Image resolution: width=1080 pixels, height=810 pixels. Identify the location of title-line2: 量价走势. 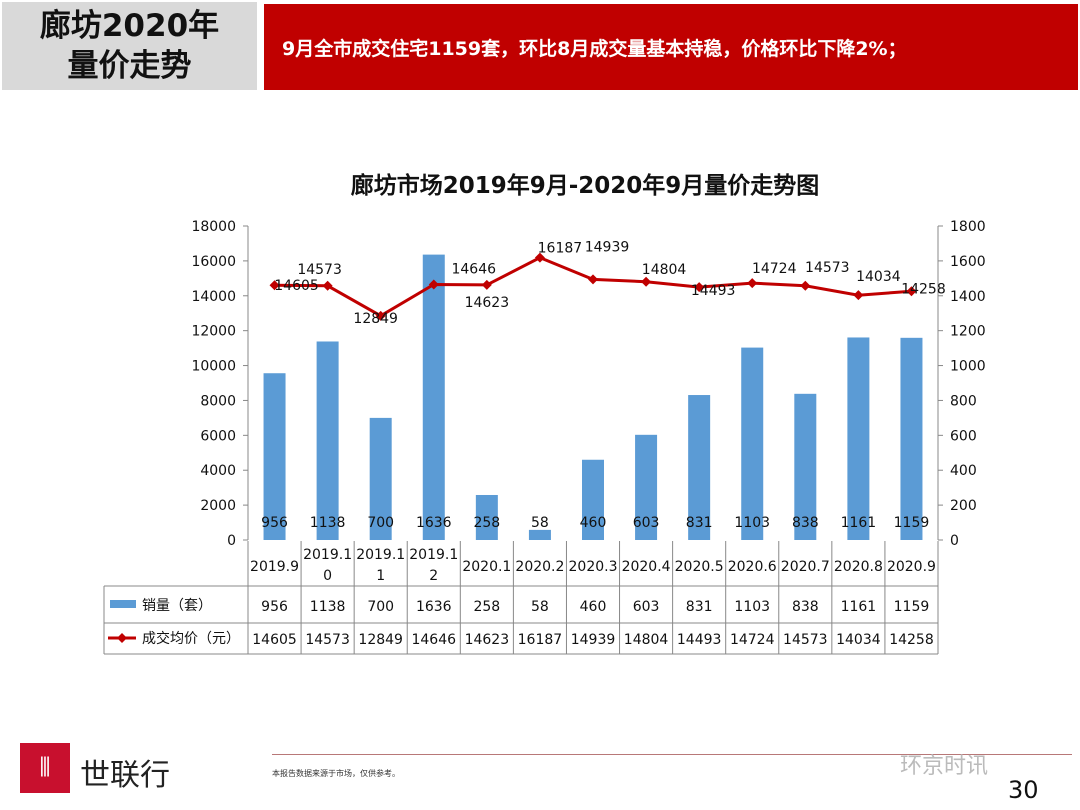
(129, 66).